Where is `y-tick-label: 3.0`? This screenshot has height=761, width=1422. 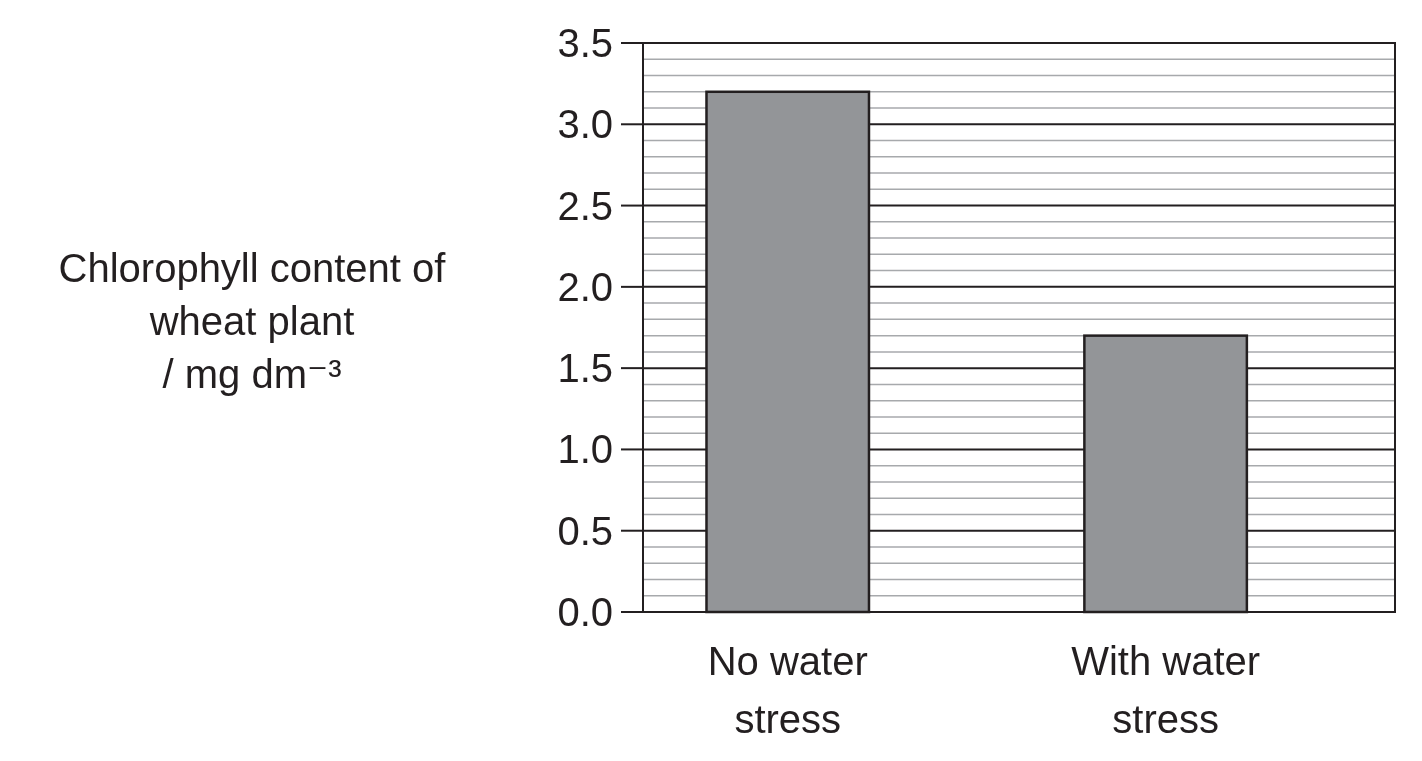
y-tick-label: 3.0 is located at coordinates (585, 124).